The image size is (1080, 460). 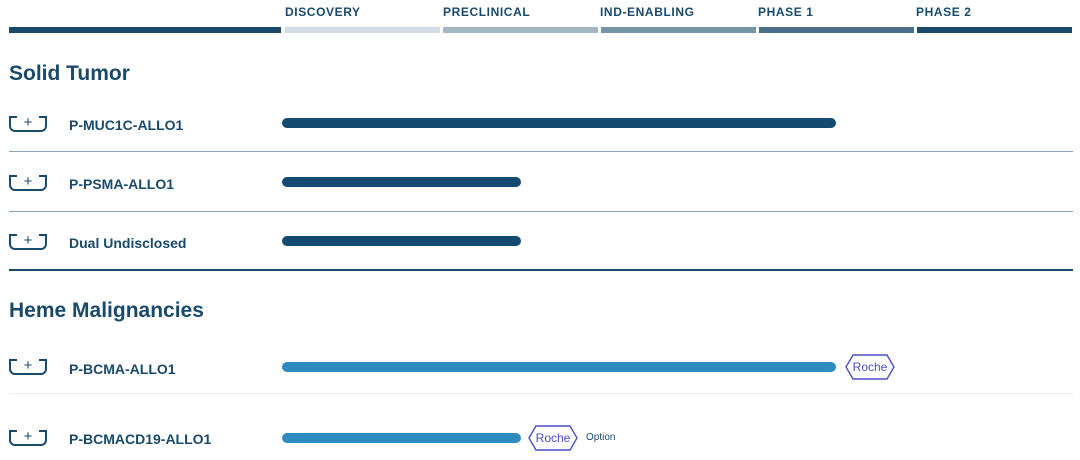 What do you see at coordinates (786, 12) in the screenshot?
I see `phase-label-phase-1: PHASE 1` at bounding box center [786, 12].